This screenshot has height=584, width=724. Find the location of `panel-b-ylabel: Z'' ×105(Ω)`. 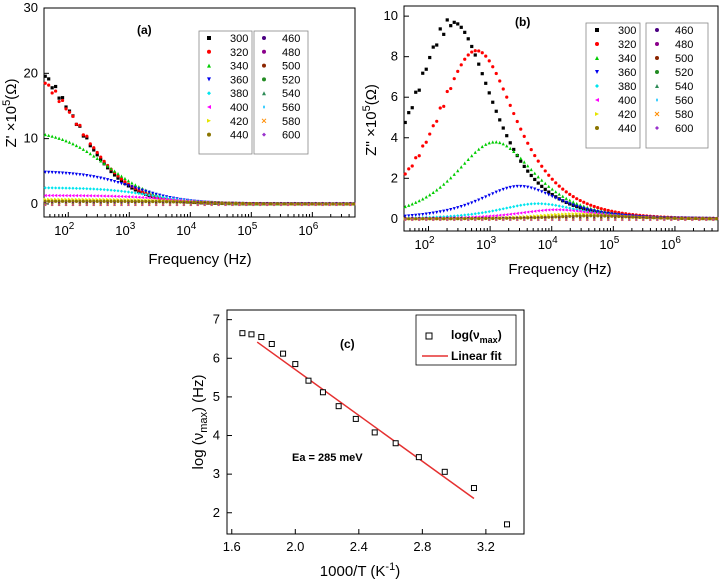

panel-b-ylabel: Z'' ×105(Ω) is located at coordinates (370, 120).